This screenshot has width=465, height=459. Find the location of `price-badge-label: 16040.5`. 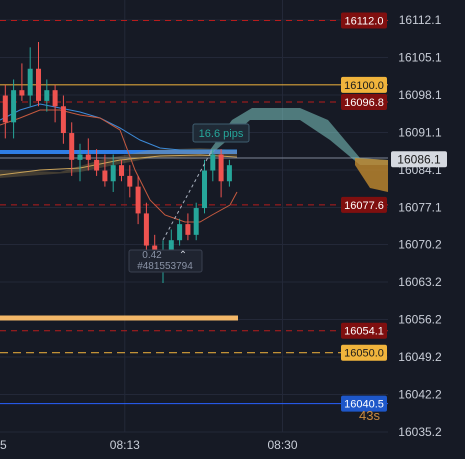

price-badge-label: 16040.5 is located at coordinates (364, 405).